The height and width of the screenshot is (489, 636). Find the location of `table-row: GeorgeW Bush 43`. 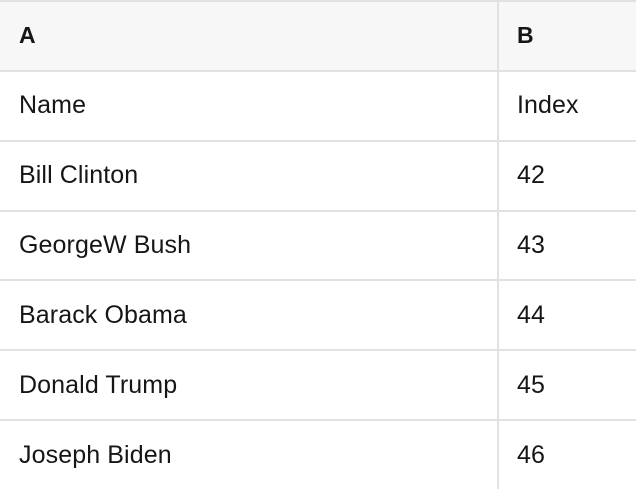

table-row: GeorgeW Bush 43 is located at coordinates (318, 246).